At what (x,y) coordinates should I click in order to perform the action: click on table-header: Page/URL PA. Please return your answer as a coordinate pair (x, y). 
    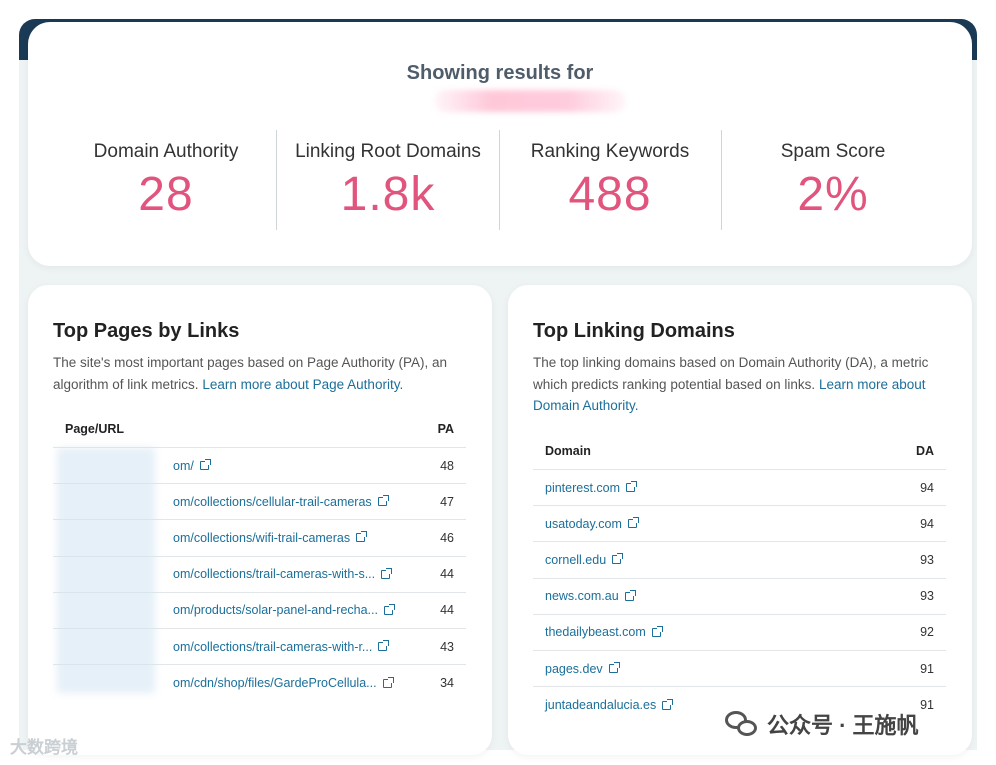
    Looking at the image, I should click on (259, 429).